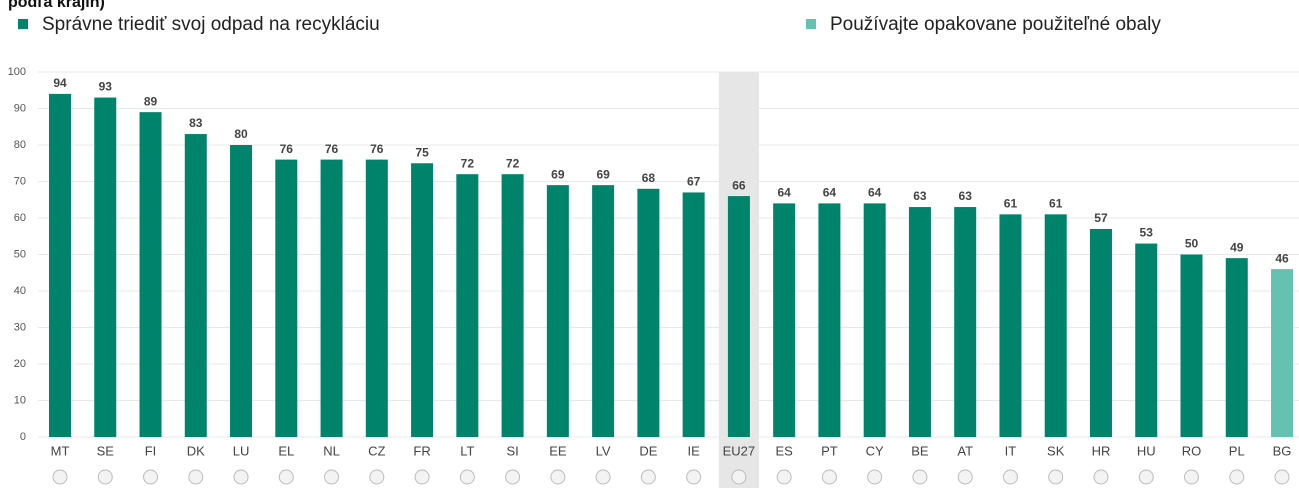 The image size is (1299, 488). I want to click on x-tick-label: SK, so click(1056, 450).